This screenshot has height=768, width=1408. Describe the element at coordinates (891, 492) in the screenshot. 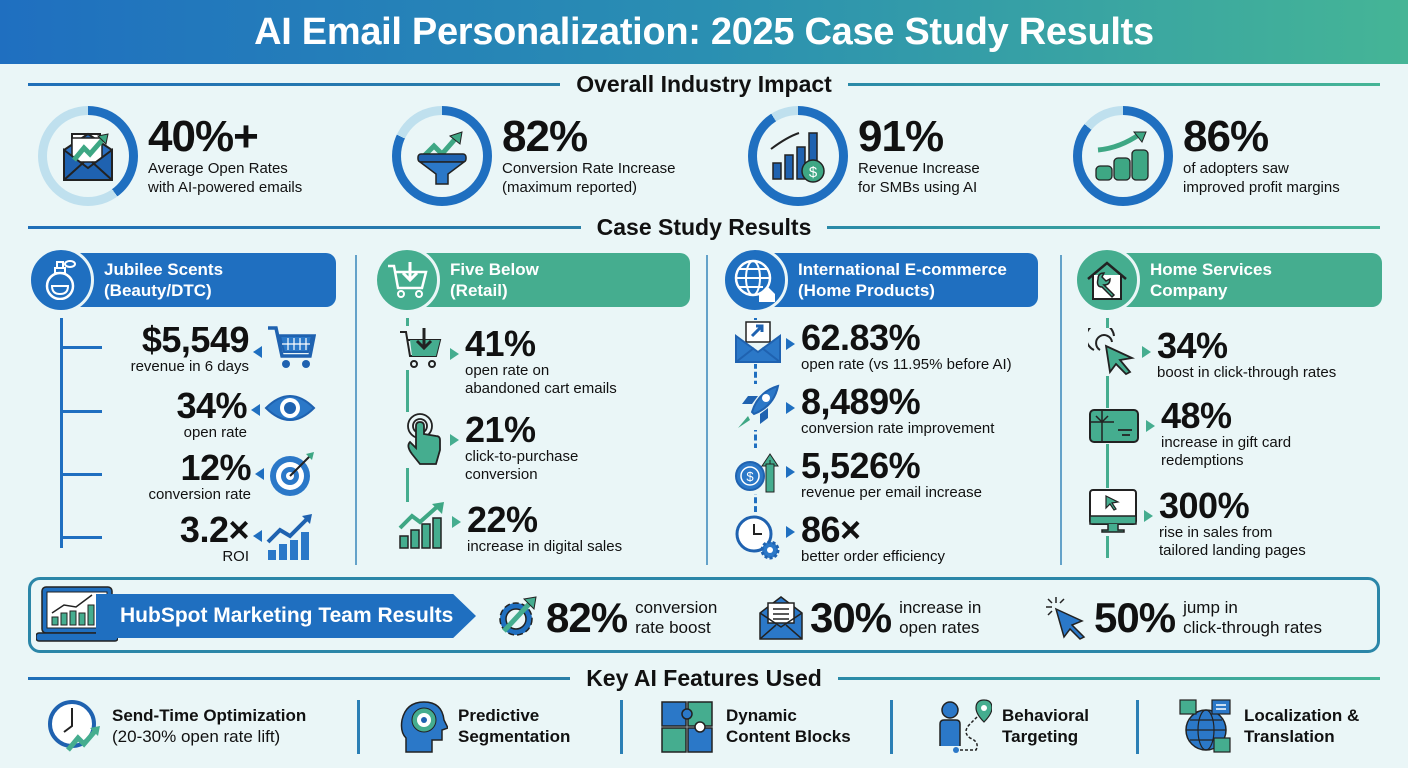

I see `stat-desc: revenue per email increase` at that location.